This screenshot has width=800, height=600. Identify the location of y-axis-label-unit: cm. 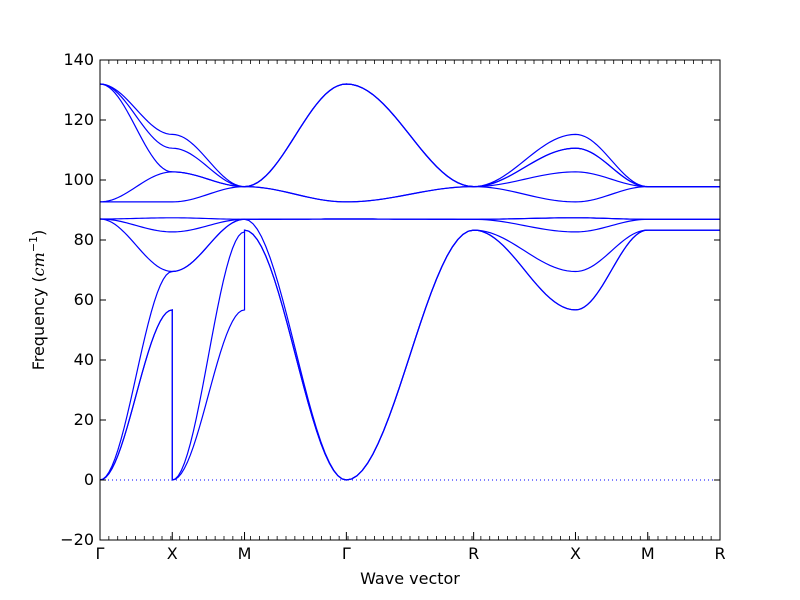
(38, 264).